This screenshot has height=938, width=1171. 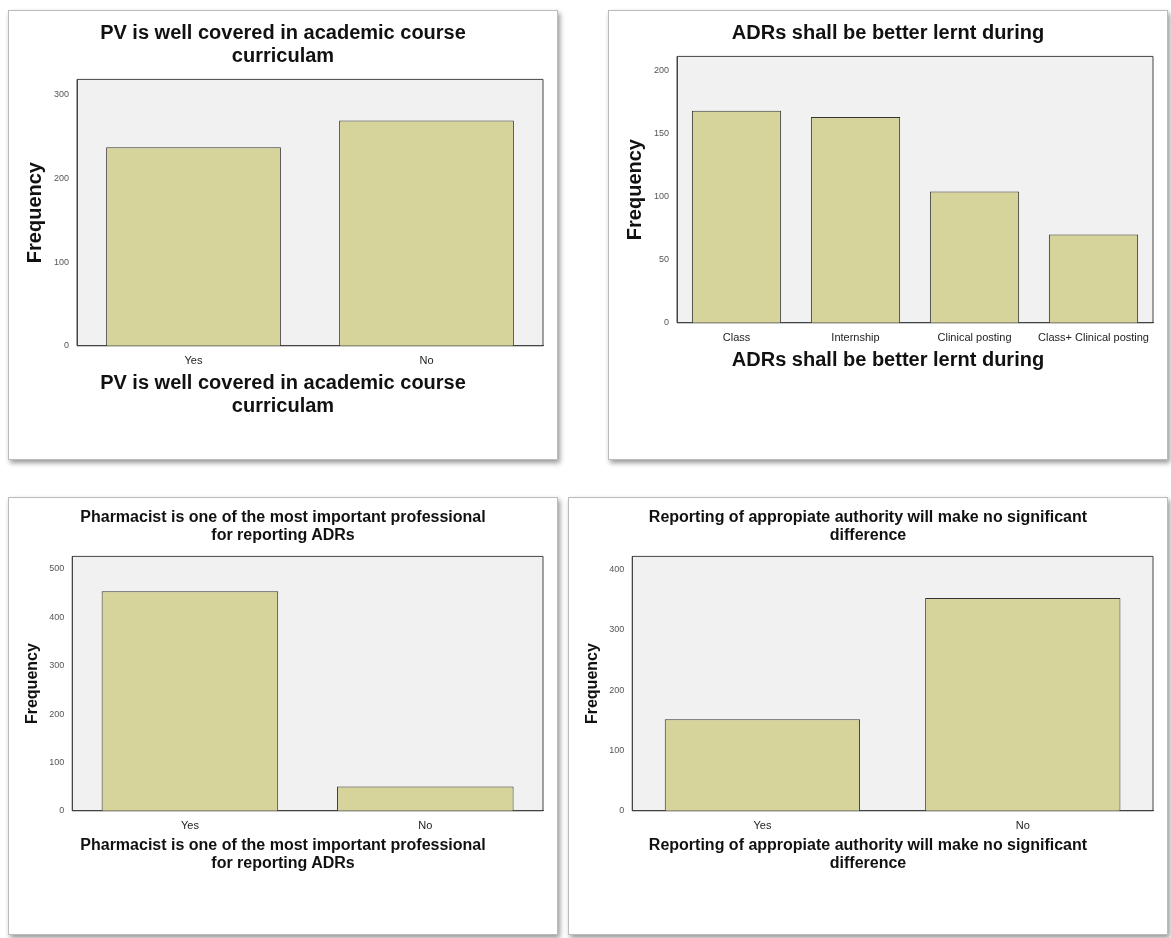 I want to click on x-axis-title: ADRs shall be better lernt during, so click(x=888, y=359).